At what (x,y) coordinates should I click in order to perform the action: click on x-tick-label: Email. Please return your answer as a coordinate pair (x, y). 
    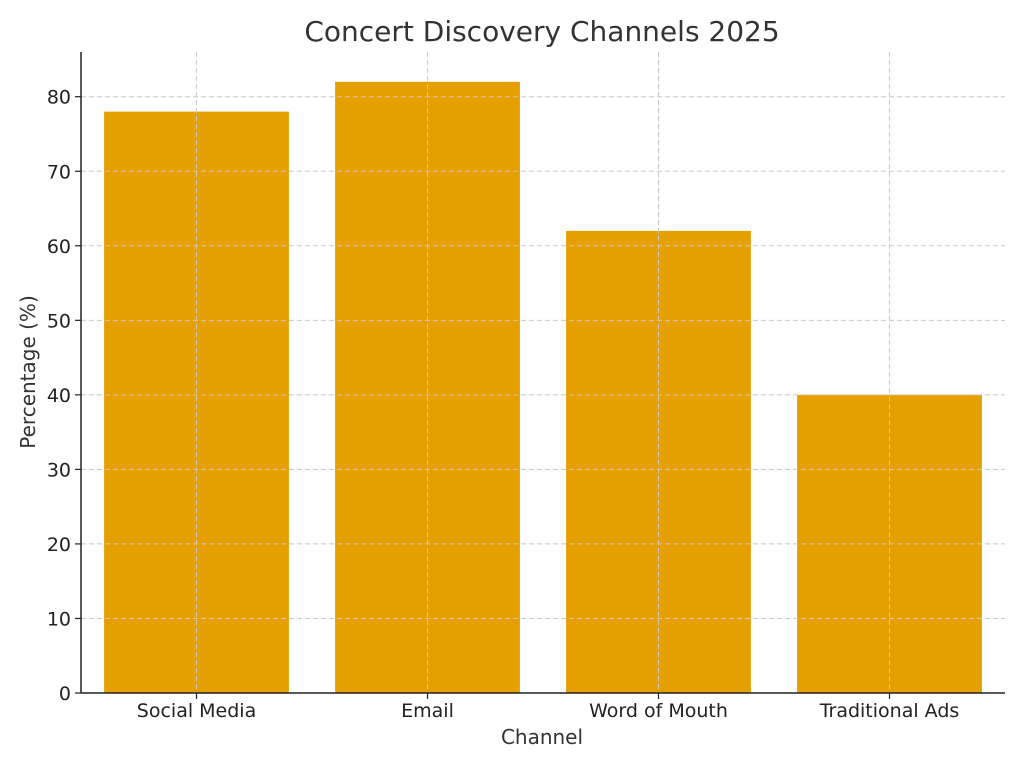
    Looking at the image, I should click on (427, 711).